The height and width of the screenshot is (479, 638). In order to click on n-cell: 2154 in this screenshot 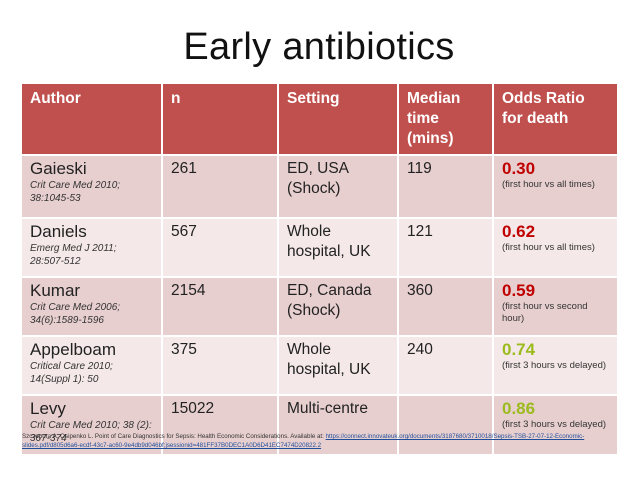, I will do `click(220, 306)`.